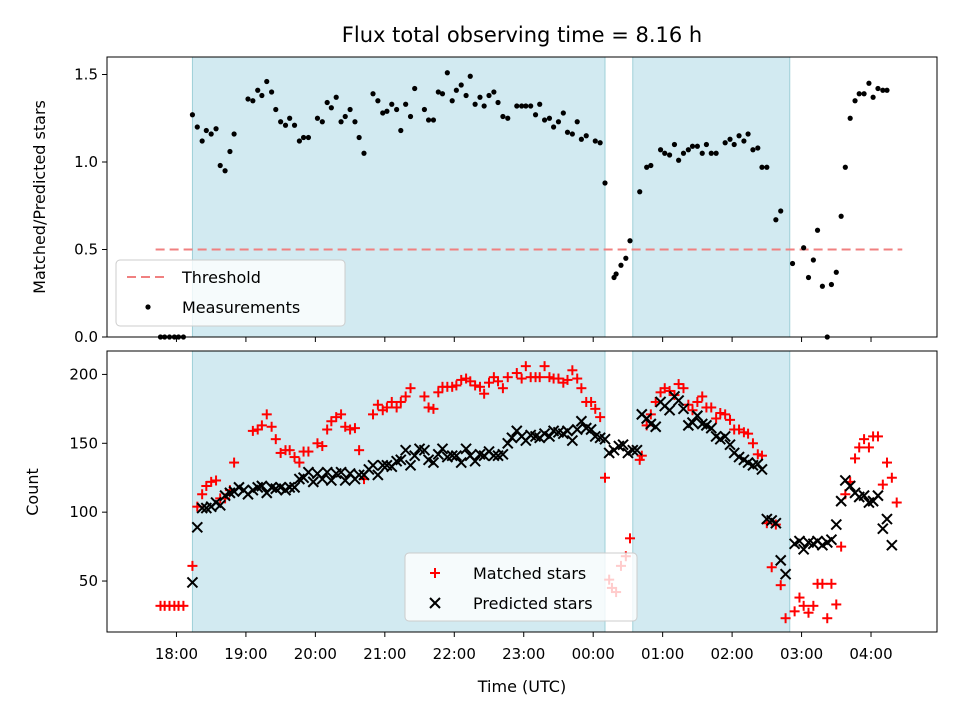 The height and width of the screenshot is (720, 960). What do you see at coordinates (315, 654) in the screenshot?
I see `x-tick-label: 20:00` at bounding box center [315, 654].